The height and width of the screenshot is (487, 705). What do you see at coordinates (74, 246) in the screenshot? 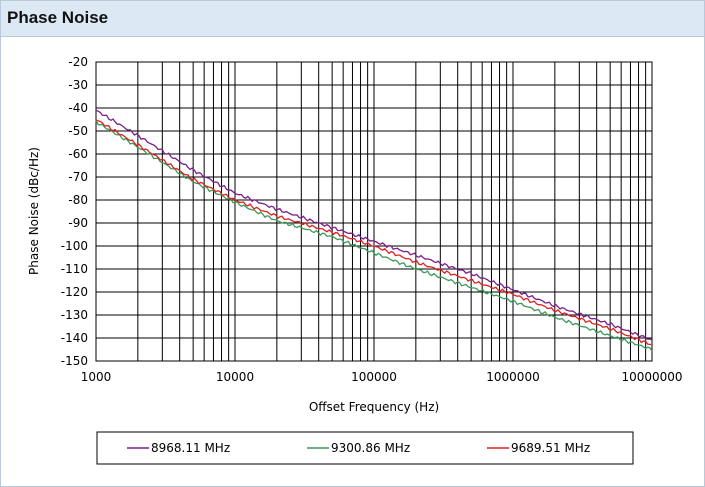
I see `y-tick-label: -100` at bounding box center [74, 246].